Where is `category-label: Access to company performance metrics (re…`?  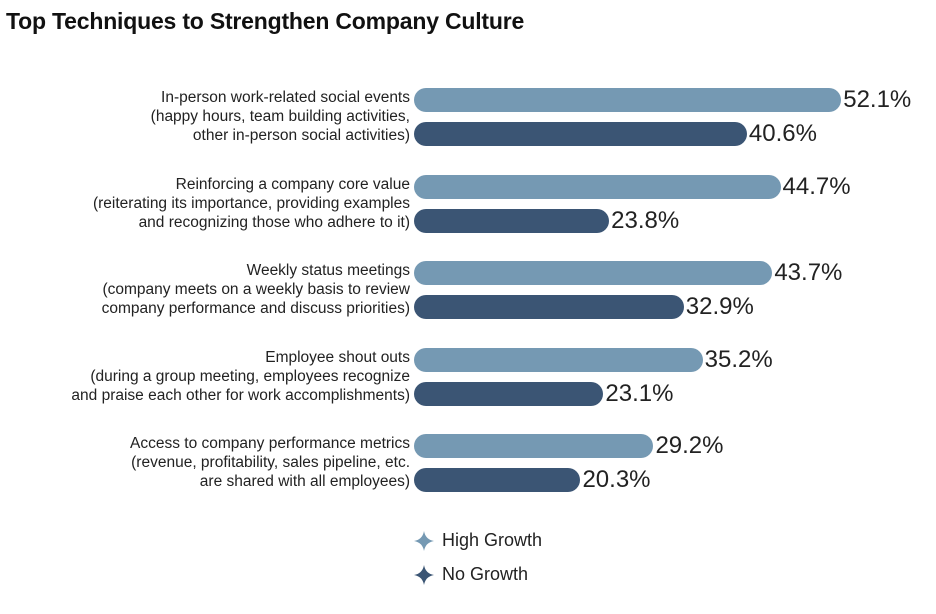 category-label: Access to company performance metrics (re… is located at coordinates (205, 462).